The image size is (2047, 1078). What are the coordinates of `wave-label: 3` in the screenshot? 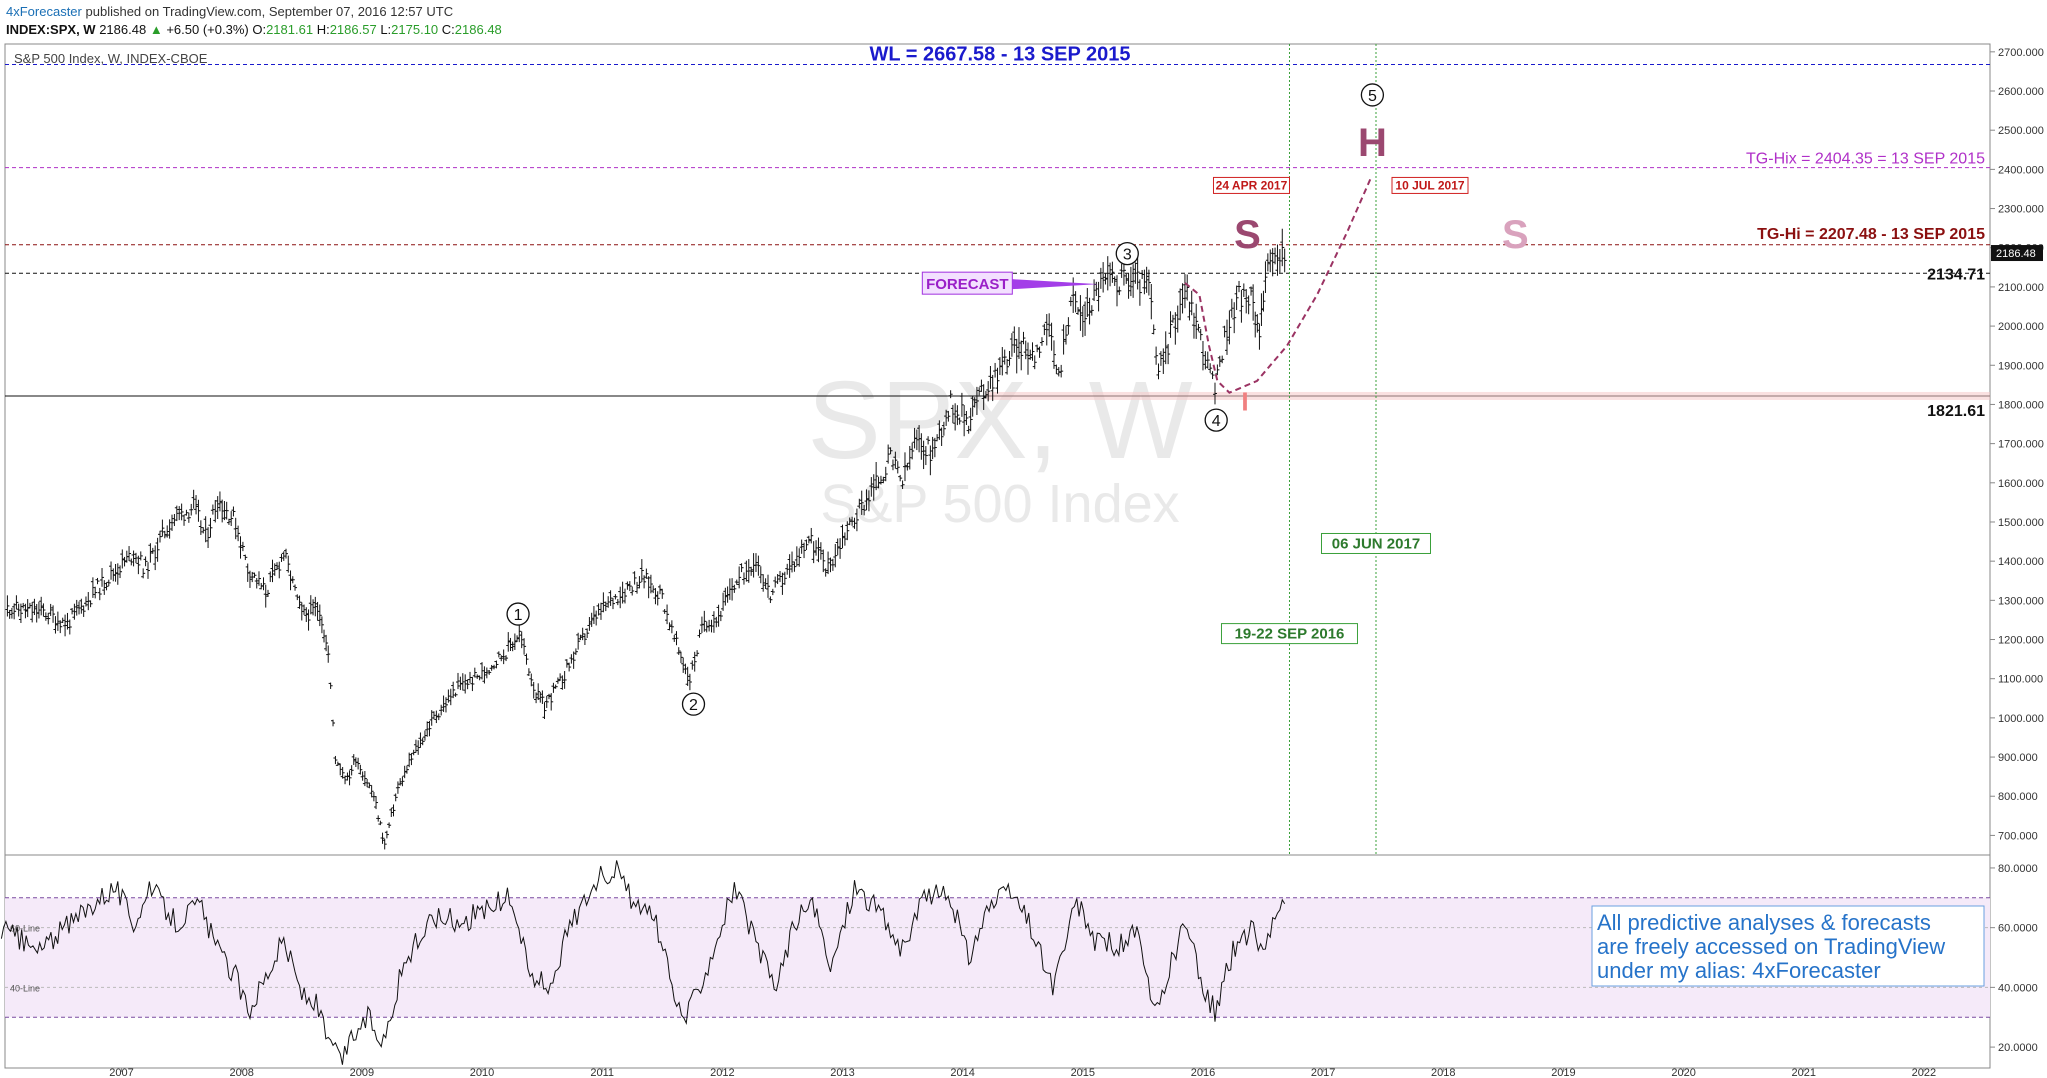 It's located at (1127, 255).